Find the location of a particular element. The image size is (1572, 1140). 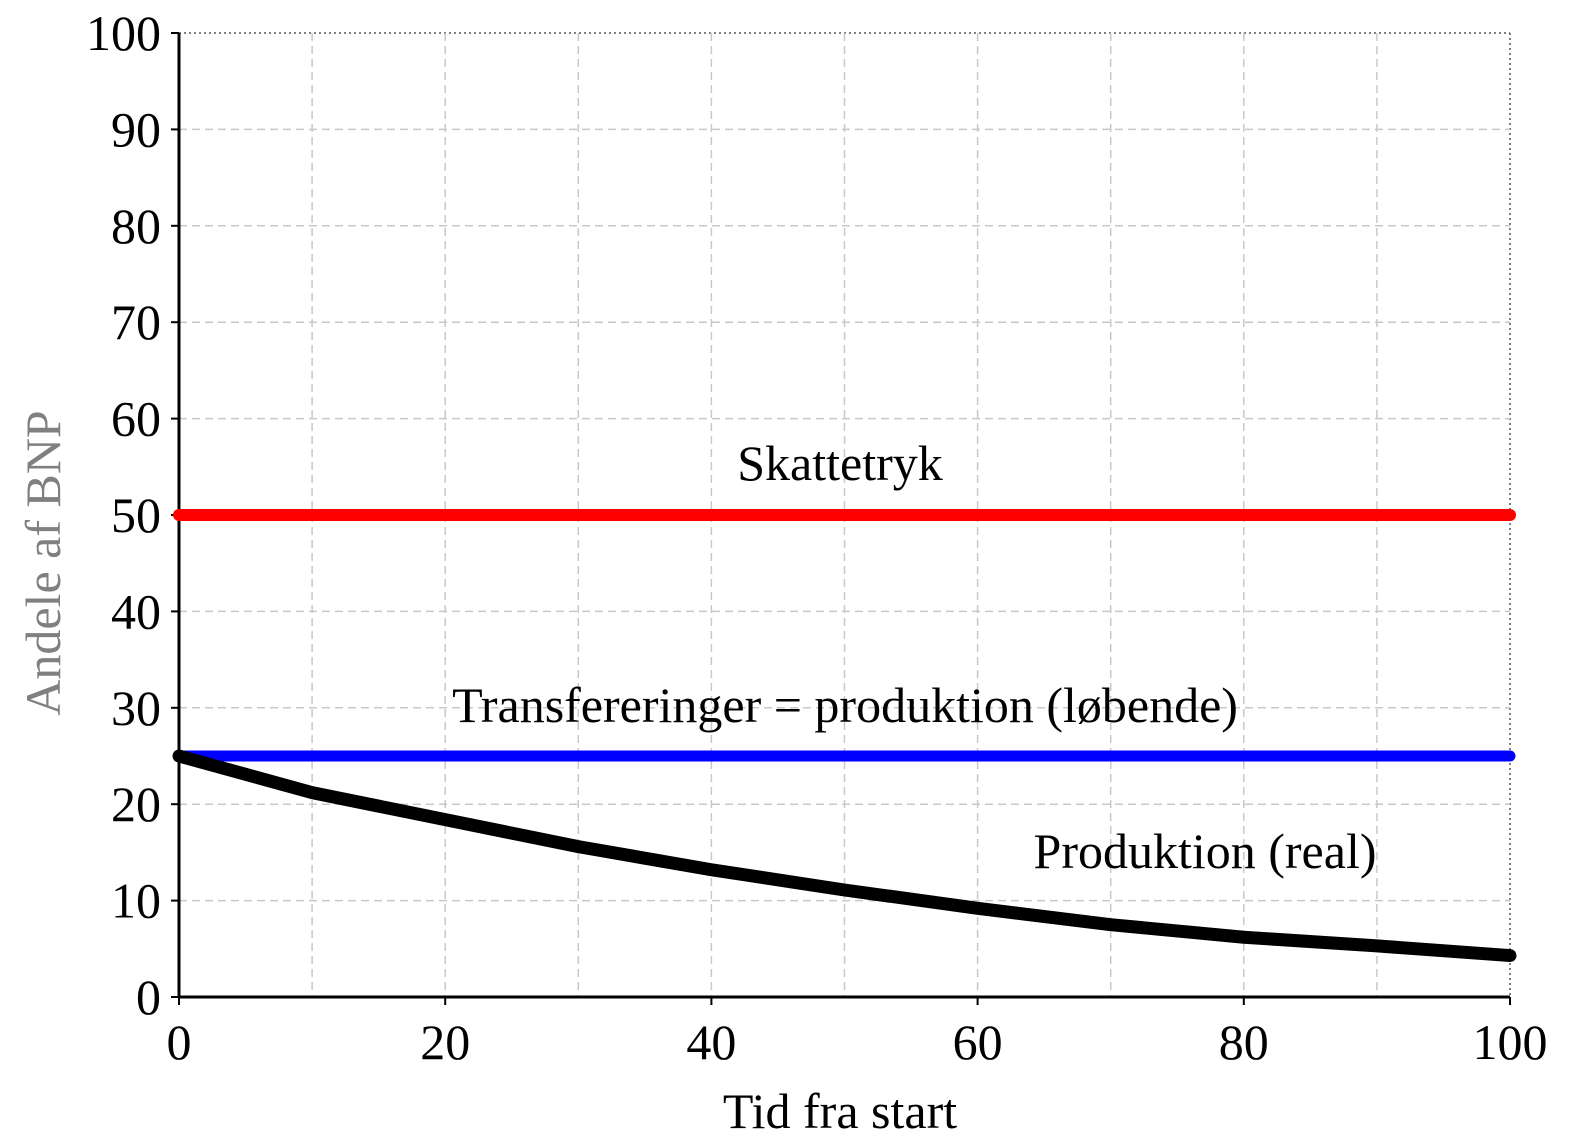

x-tick-label: 60 is located at coordinates (978, 1042).